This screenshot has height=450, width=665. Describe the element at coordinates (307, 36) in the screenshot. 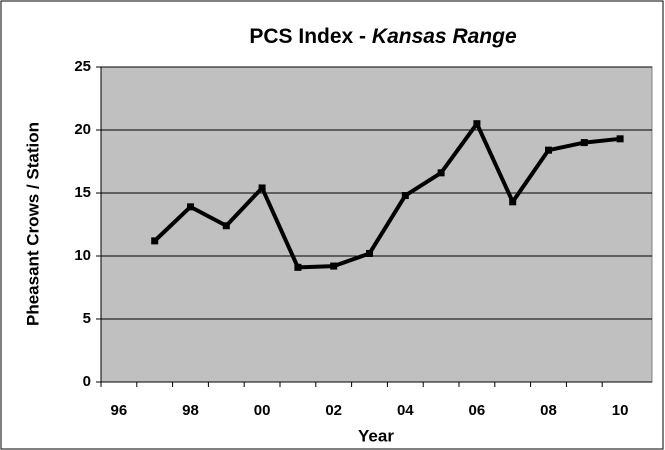

I see `title-main: PCS Index -` at that location.